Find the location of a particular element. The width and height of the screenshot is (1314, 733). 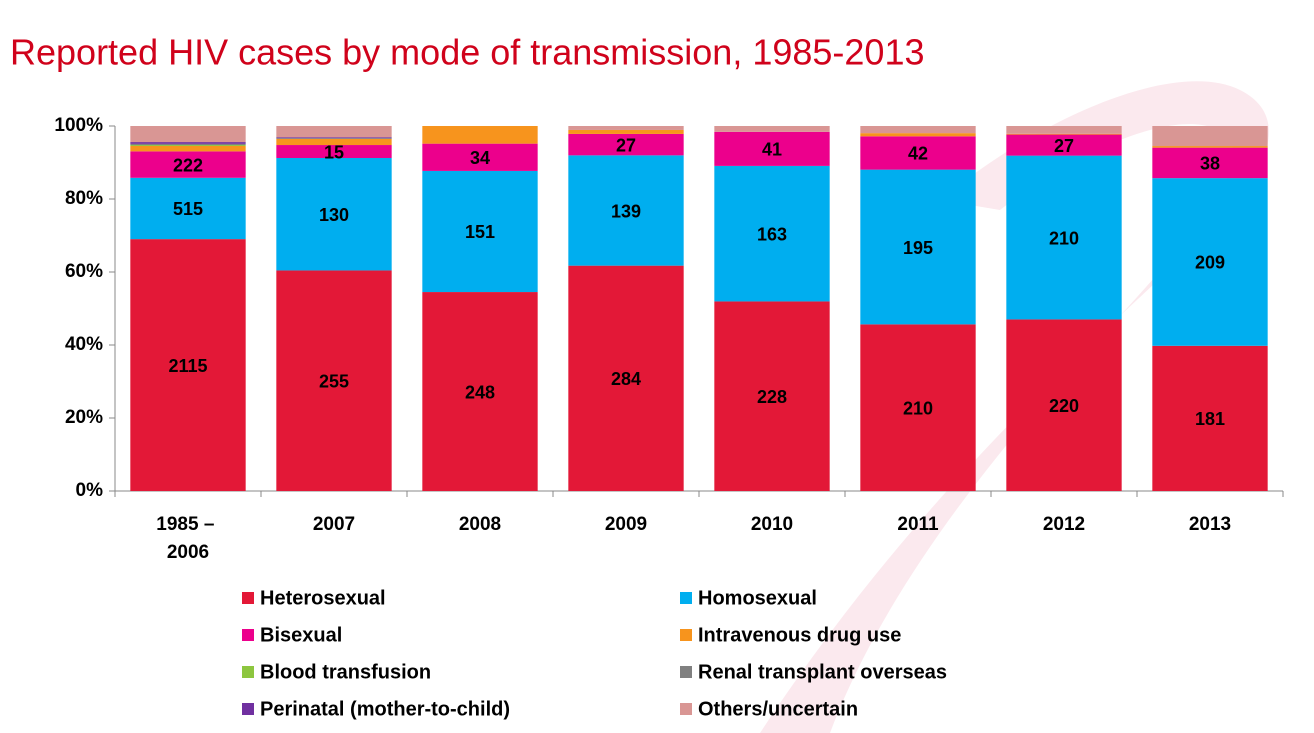

data-label: 222 is located at coordinates (188, 165).